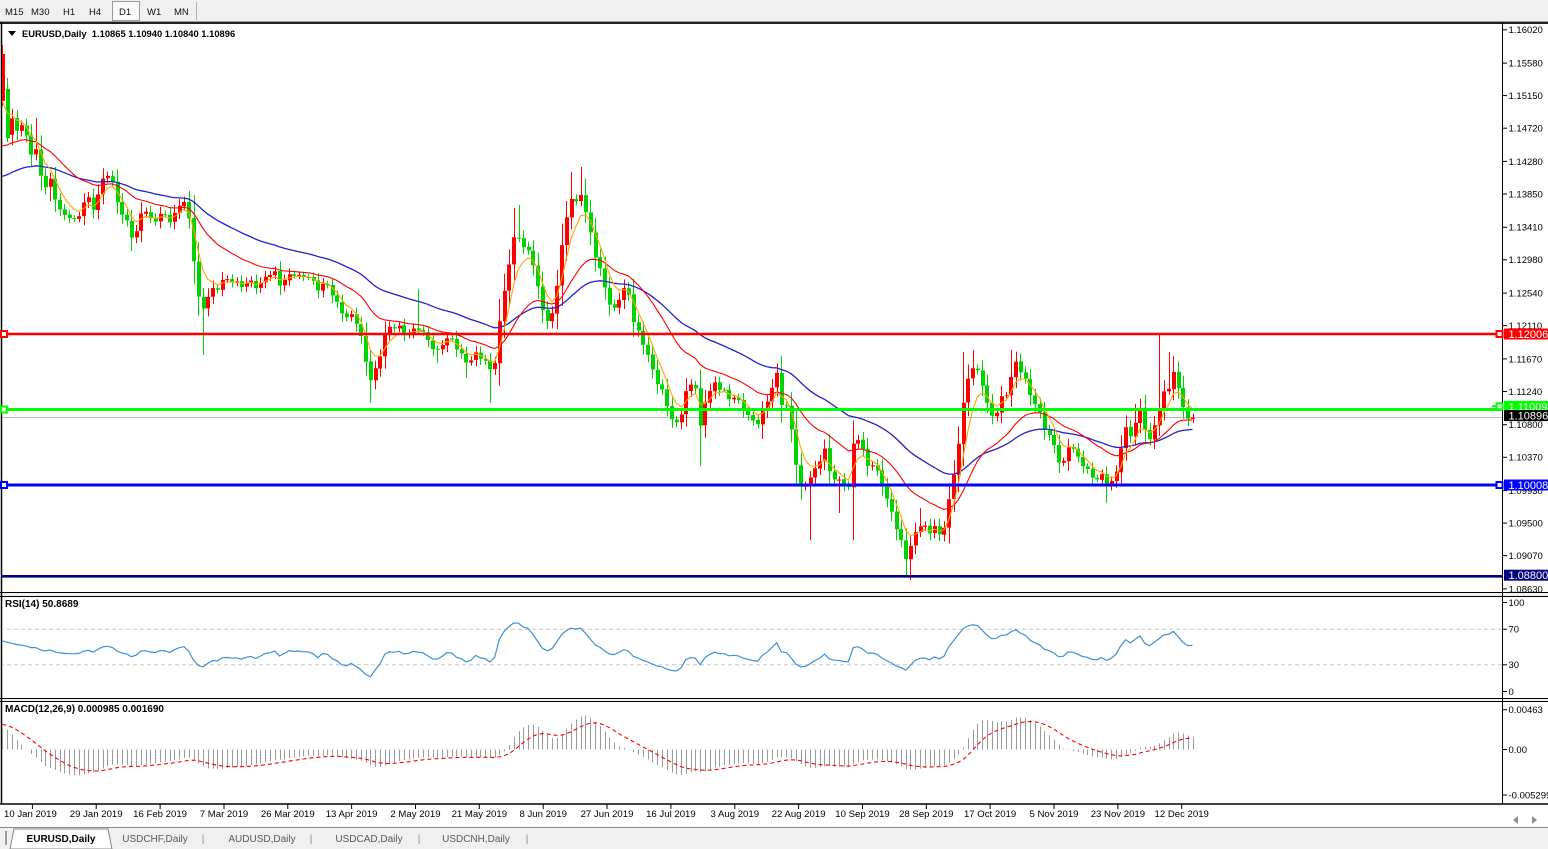  Describe the element at coordinates (261, 839) in the screenshot. I see `svg-text: AUDUSD,Daily` at that location.